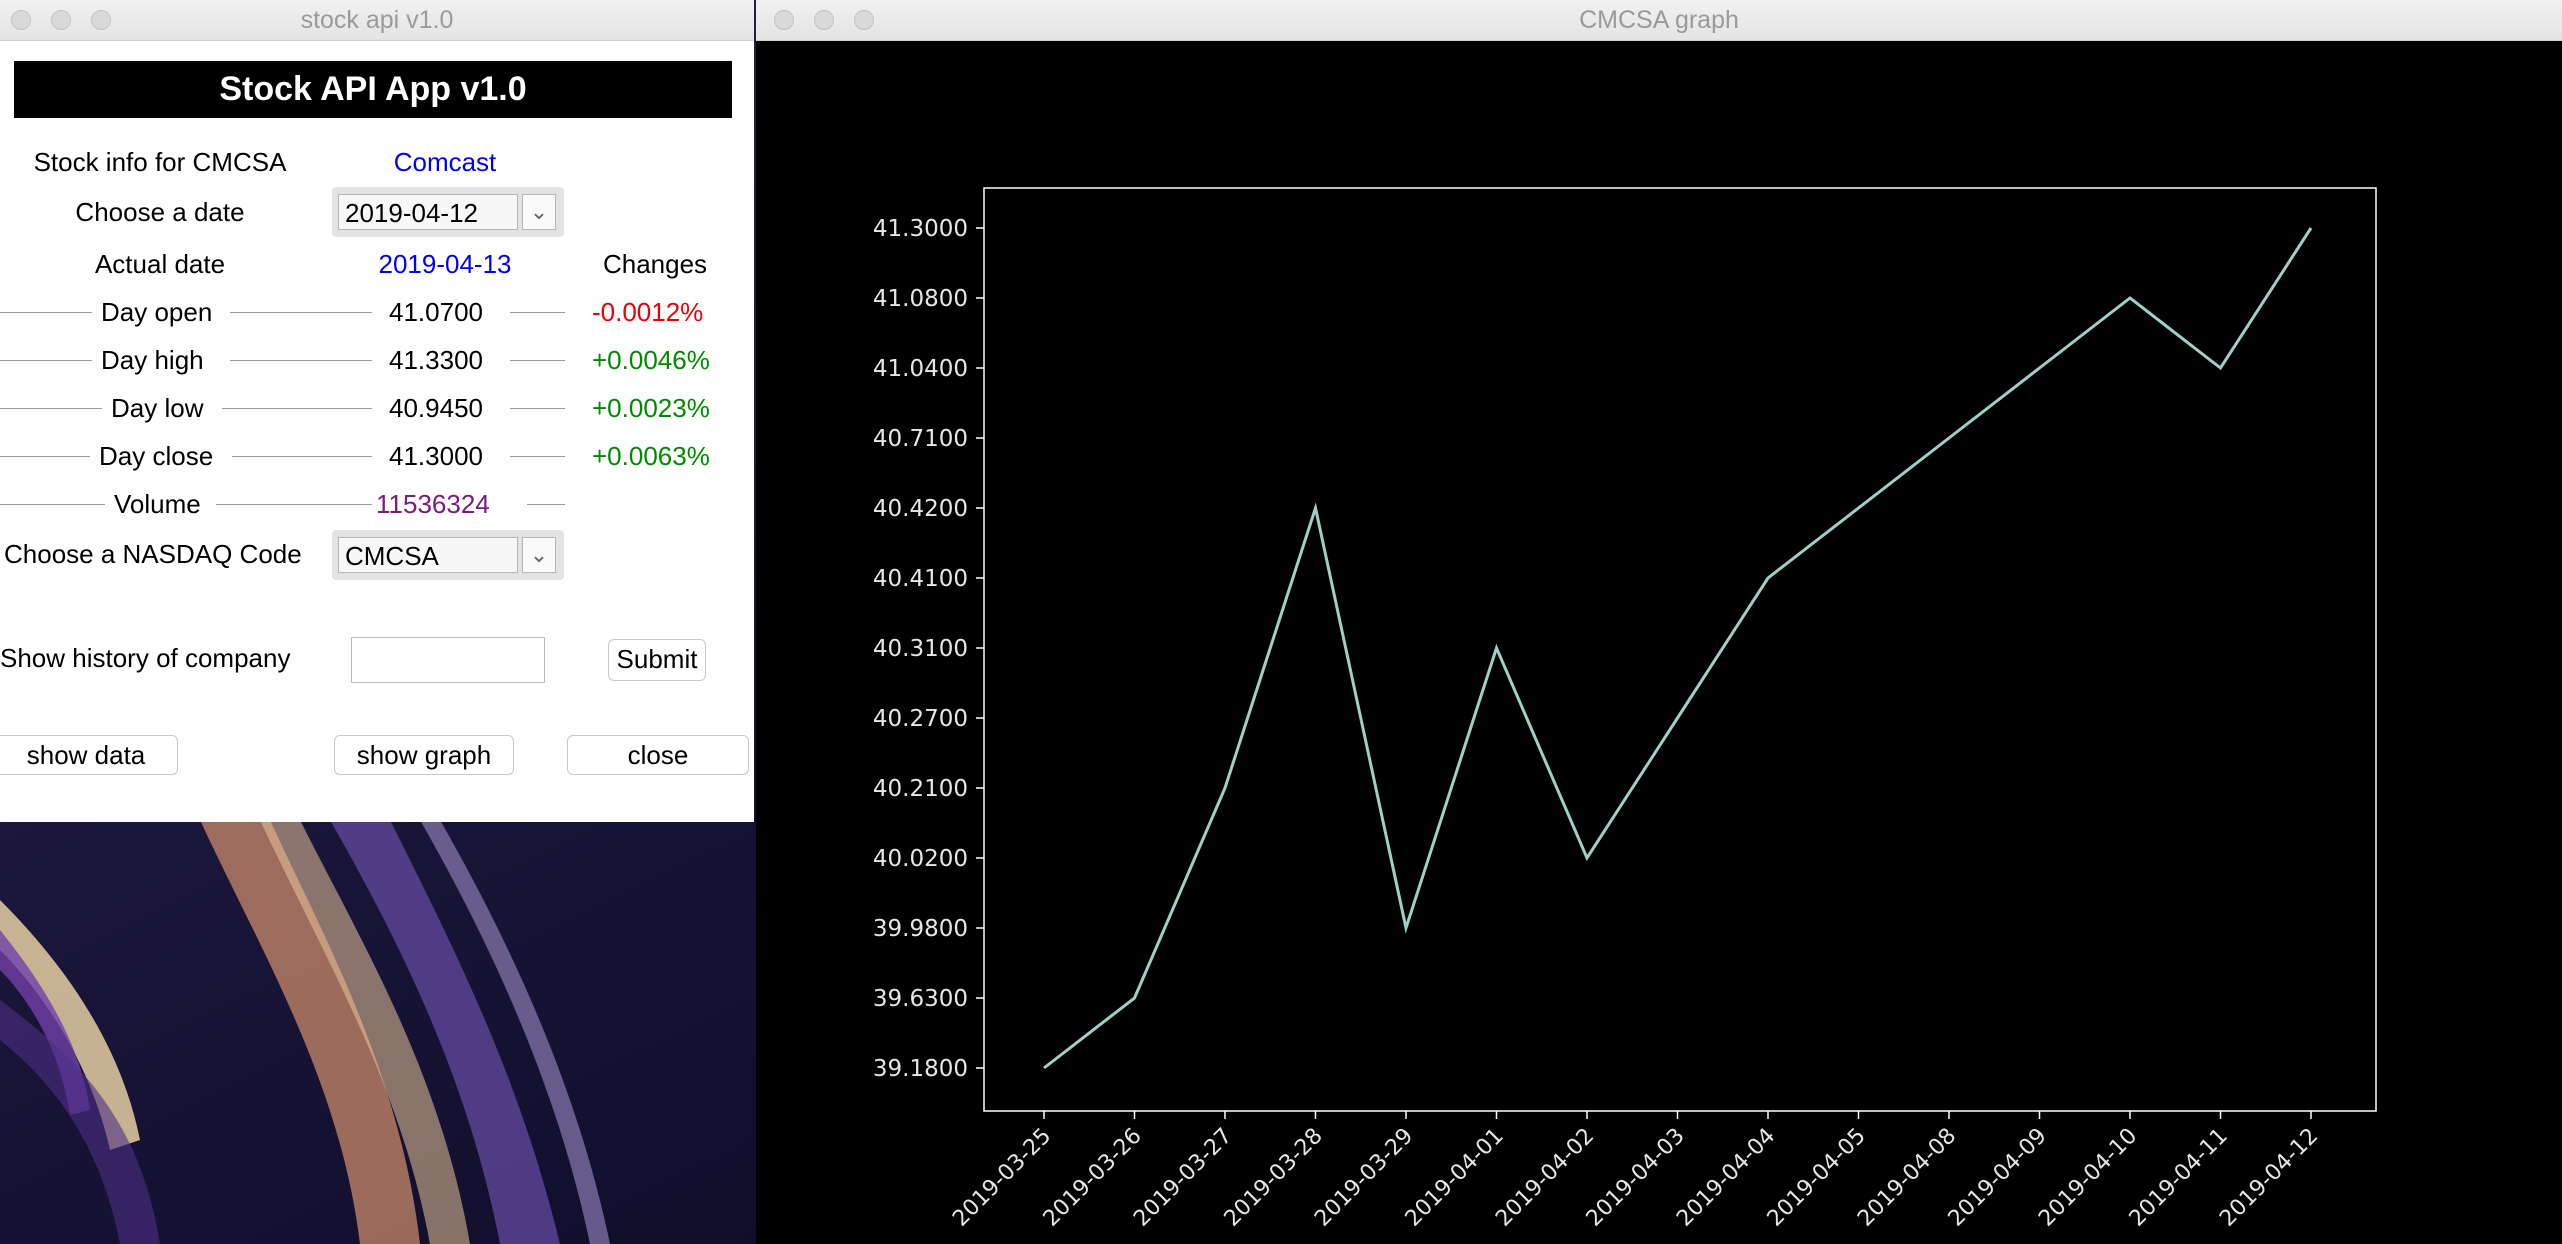 The image size is (2562, 1244). What do you see at coordinates (152, 360) in the screenshot?
I see `day-high-label: Day high` at bounding box center [152, 360].